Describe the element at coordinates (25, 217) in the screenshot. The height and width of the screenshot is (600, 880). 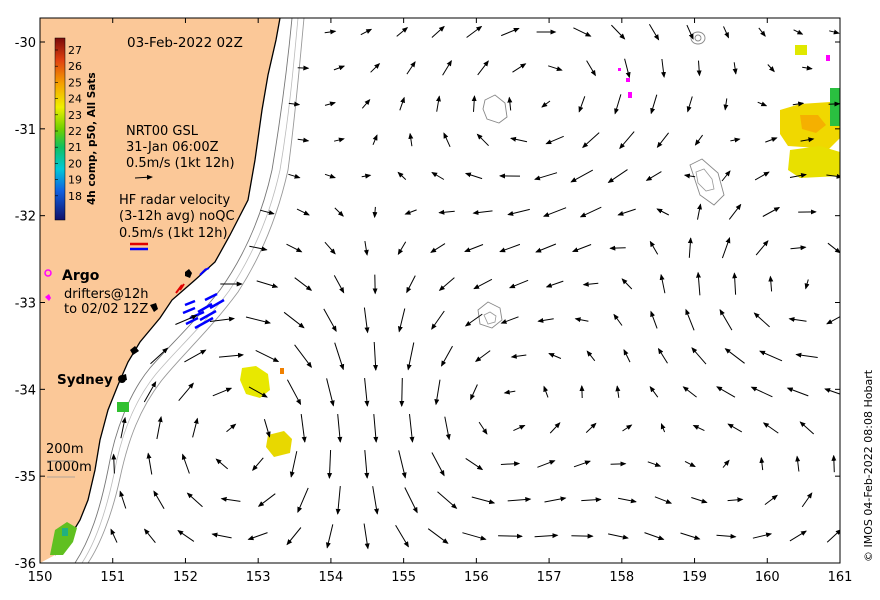
I see `y-tick-label: -32` at that location.